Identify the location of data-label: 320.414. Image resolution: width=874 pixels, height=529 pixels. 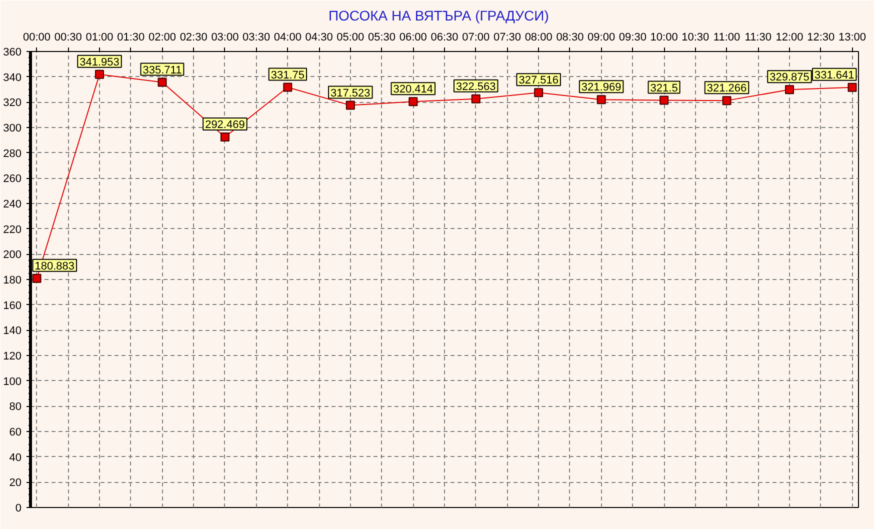
(413, 90).